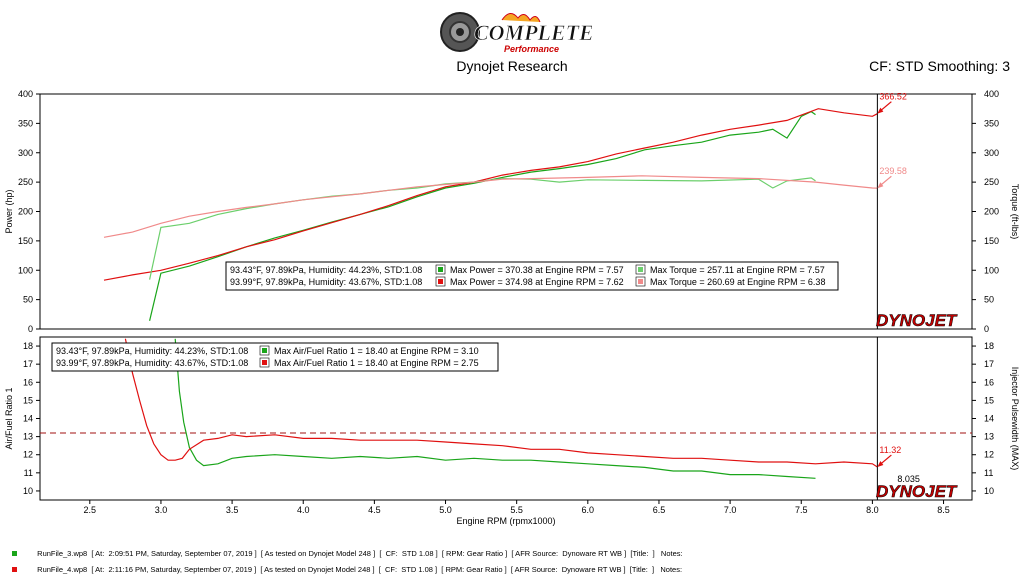 The image size is (1024, 576). What do you see at coordinates (505, 521) in the screenshot?
I see `x-axis-label: Engine RPM (rpmx1000)` at bounding box center [505, 521].